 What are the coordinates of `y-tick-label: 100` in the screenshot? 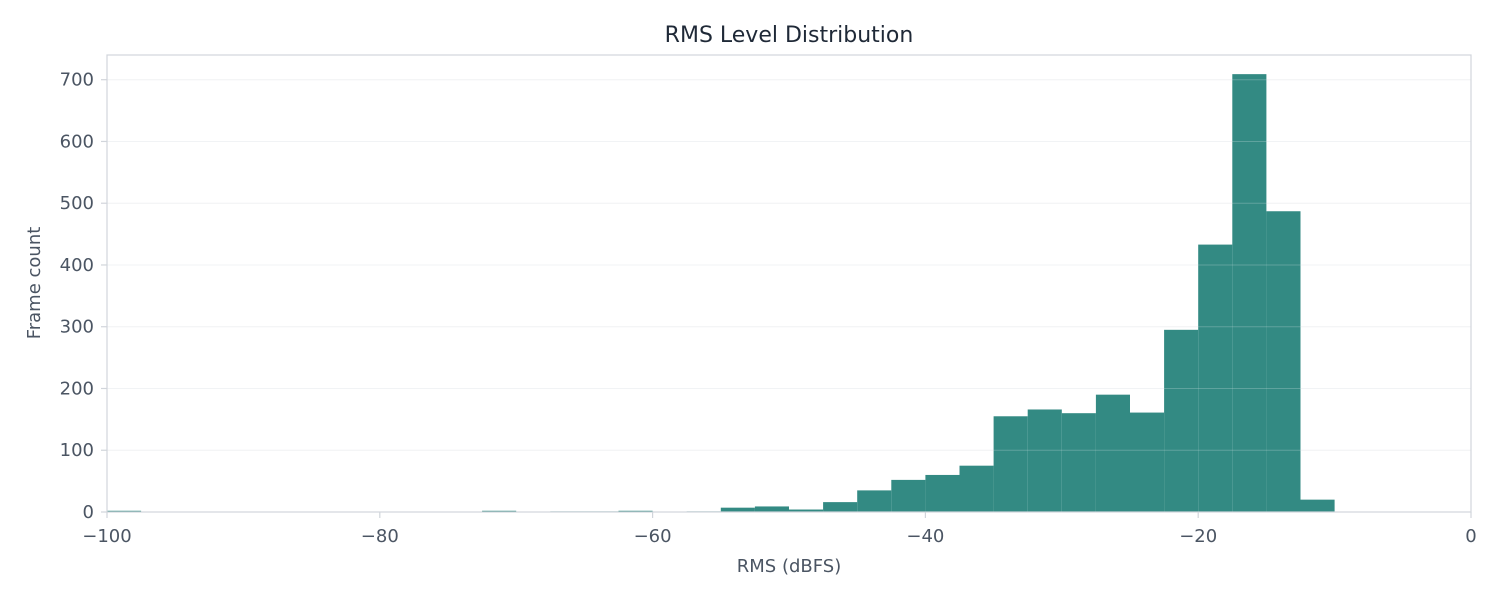 It's located at (77, 450).